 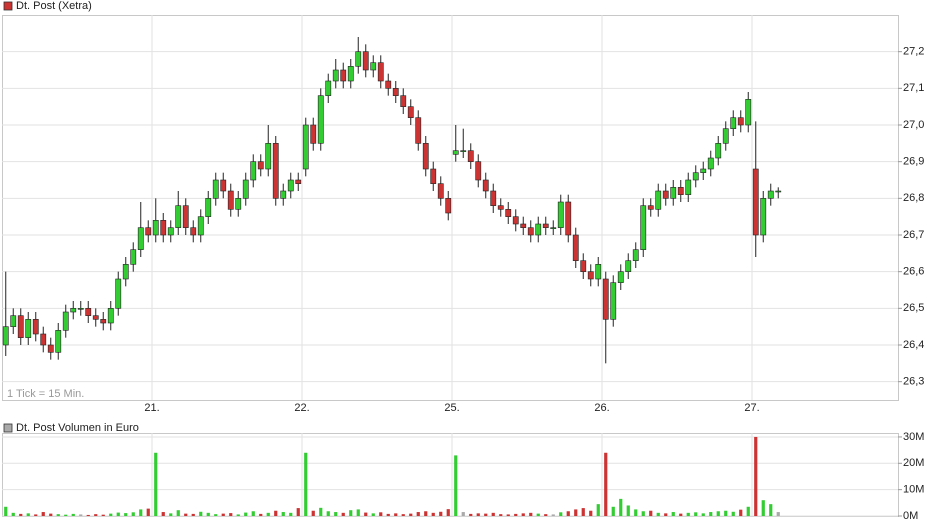 What do you see at coordinates (8, 428) in the screenshot?
I see `legend-swatch` at bounding box center [8, 428].